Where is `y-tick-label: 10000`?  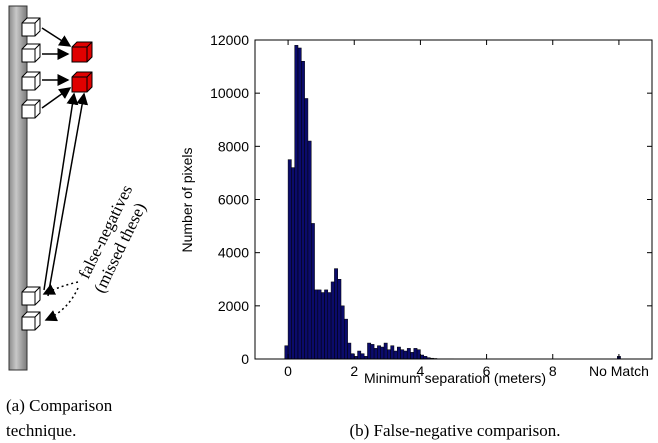 y-tick-label: 10000 is located at coordinates (229, 93).